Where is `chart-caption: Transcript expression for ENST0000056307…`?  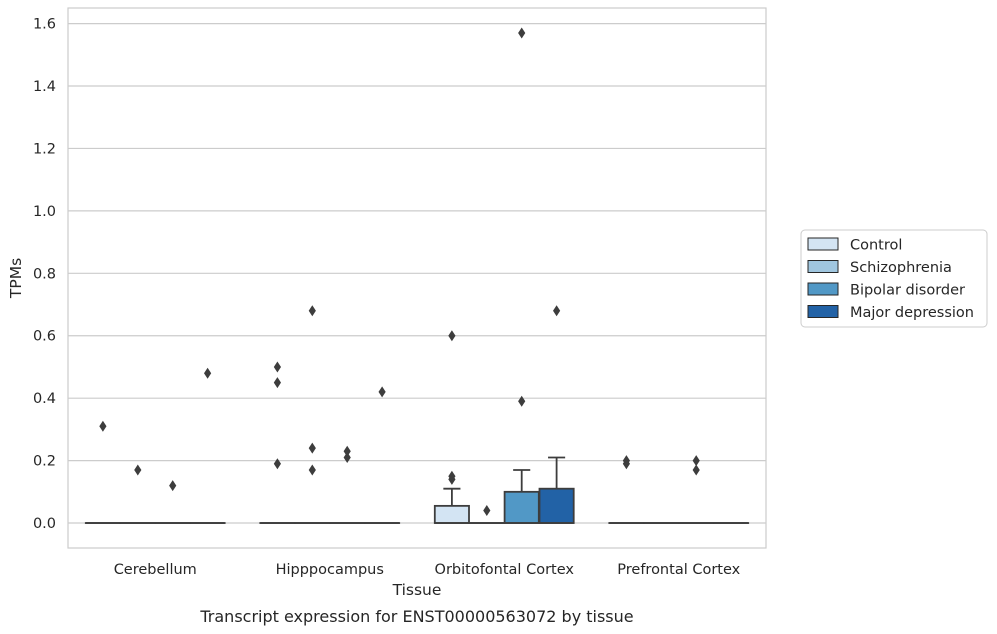 chart-caption: Transcript expression for ENST0000056307… is located at coordinates (416, 616).